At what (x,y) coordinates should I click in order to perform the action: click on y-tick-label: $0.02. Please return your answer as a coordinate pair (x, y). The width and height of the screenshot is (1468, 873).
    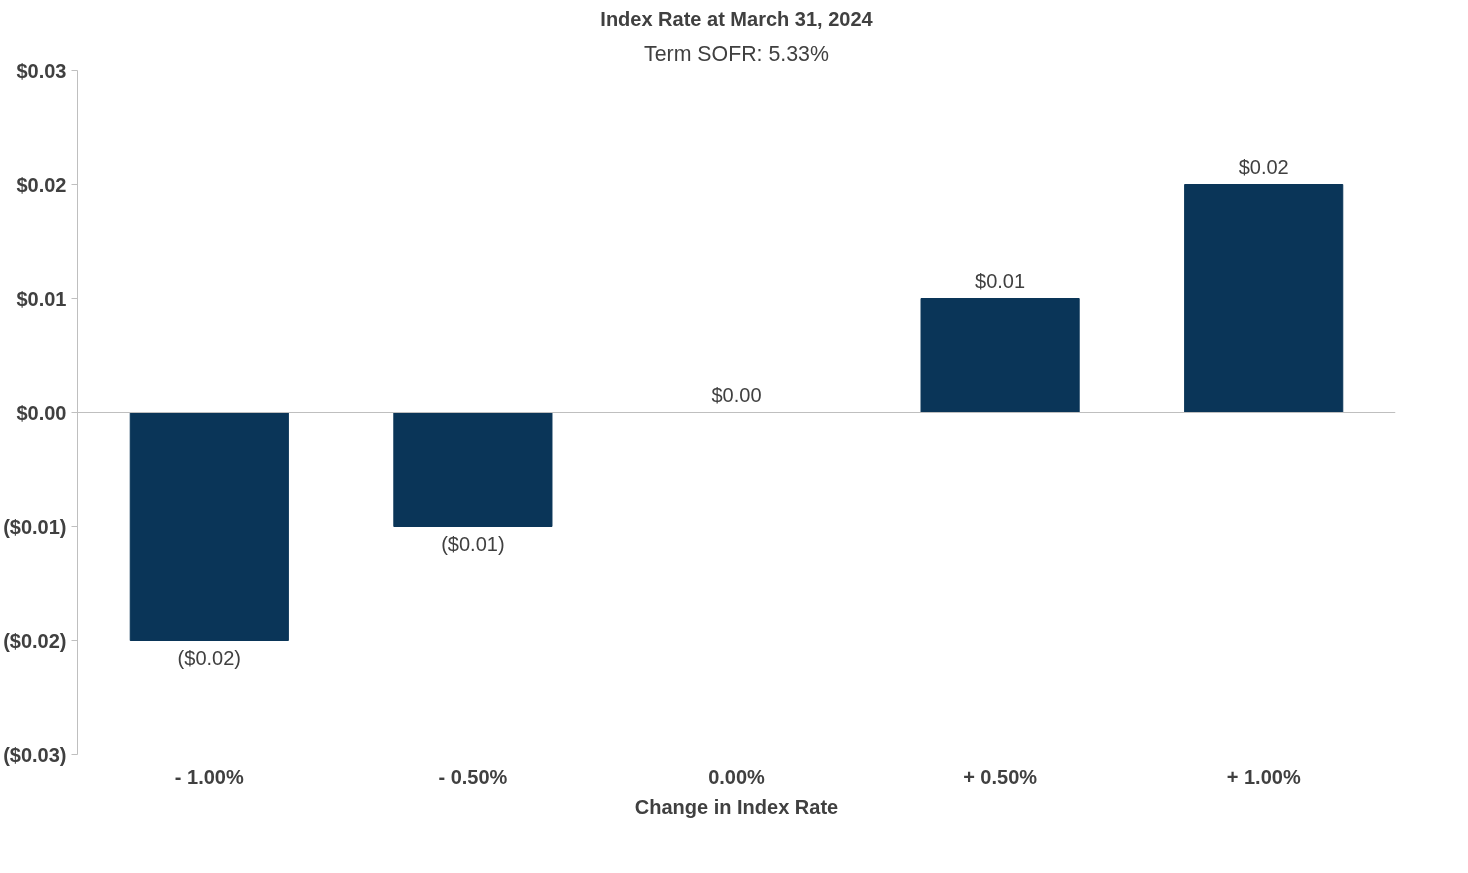
    Looking at the image, I should click on (41, 184).